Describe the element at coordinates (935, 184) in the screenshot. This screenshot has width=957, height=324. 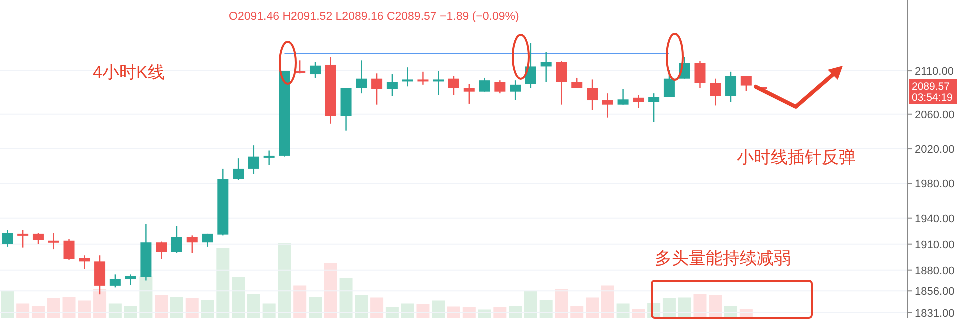
I see `ytick: 1980.00` at that location.